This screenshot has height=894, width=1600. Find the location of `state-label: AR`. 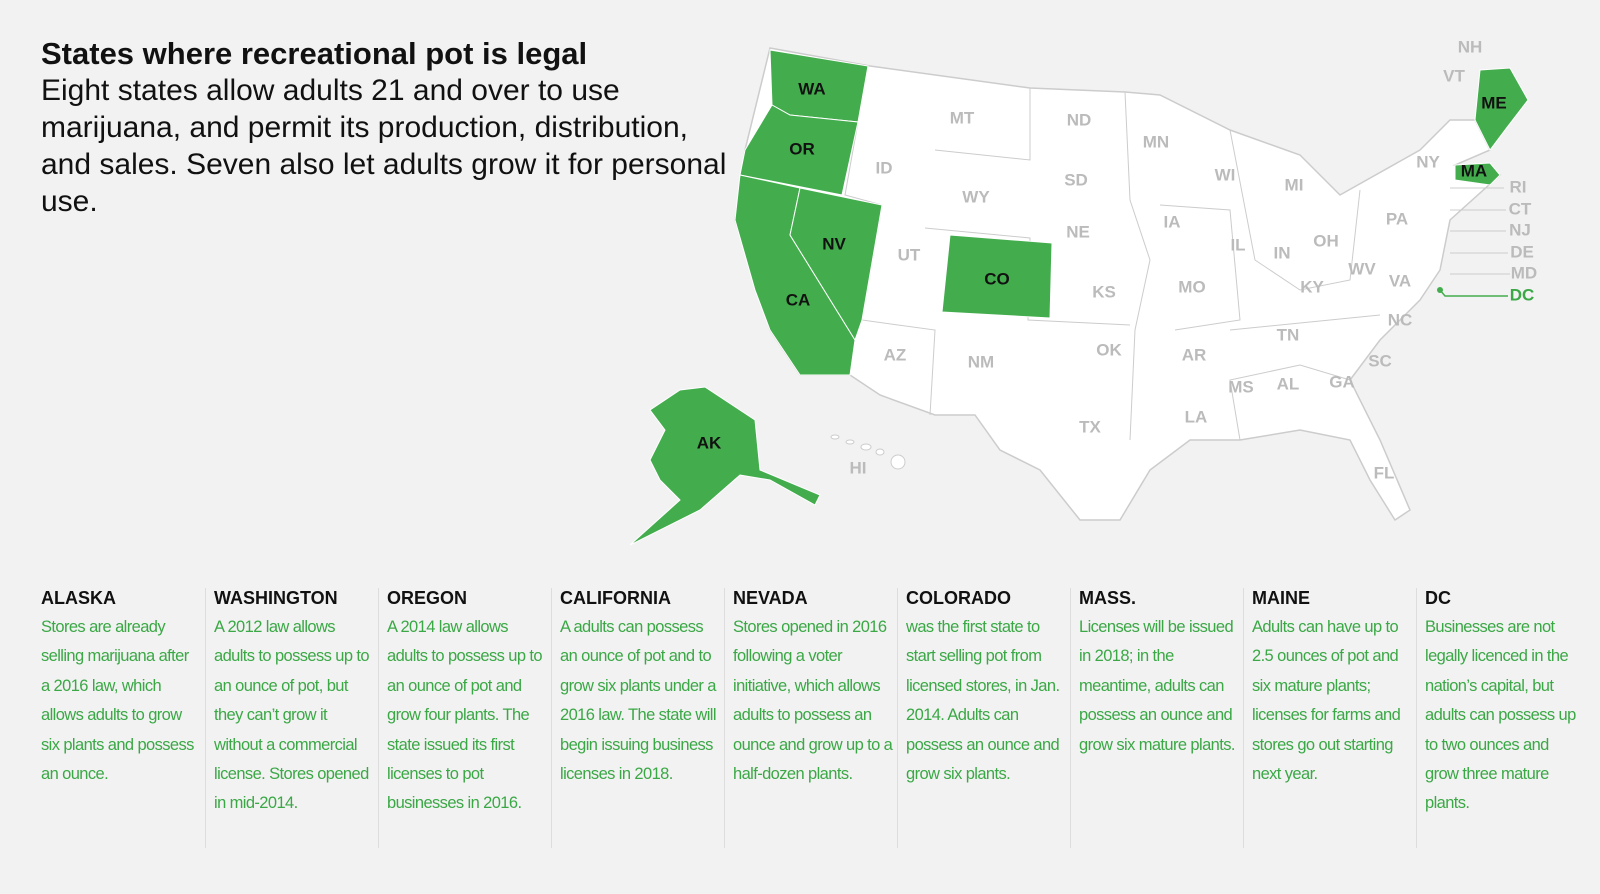

state-label: AR is located at coordinates (1194, 354).